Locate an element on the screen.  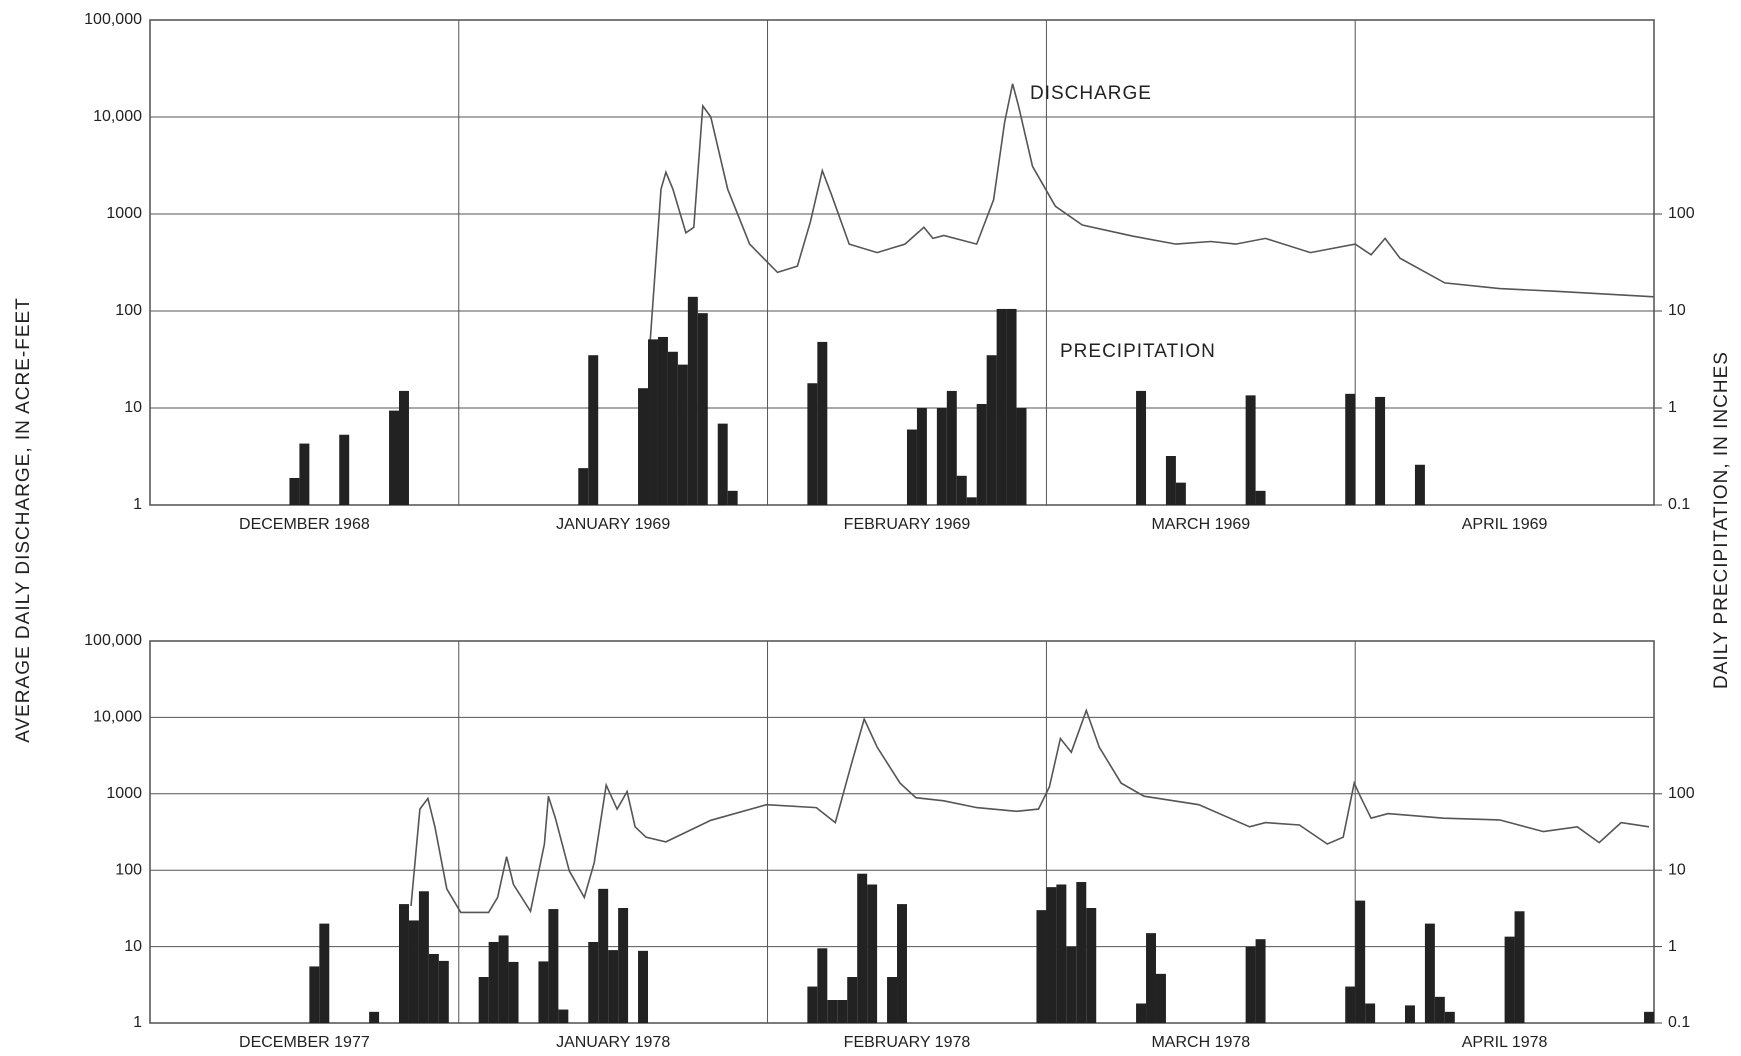
month-label: FEBRUARY 1978 is located at coordinates (907, 1042).